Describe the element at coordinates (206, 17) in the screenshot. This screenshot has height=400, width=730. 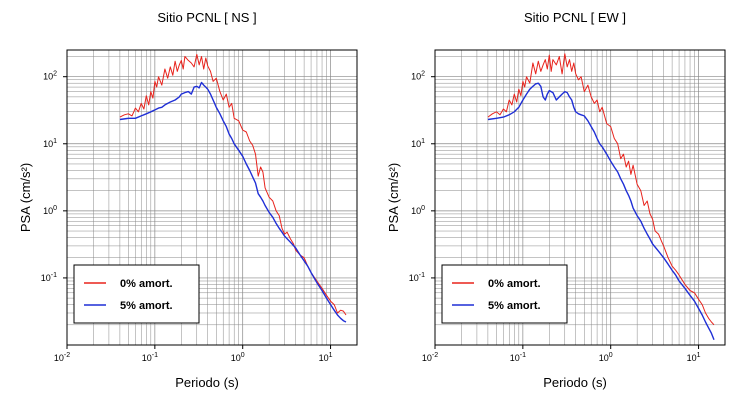
I see `chart-title: Sitio PCNL [ NS ]` at that location.